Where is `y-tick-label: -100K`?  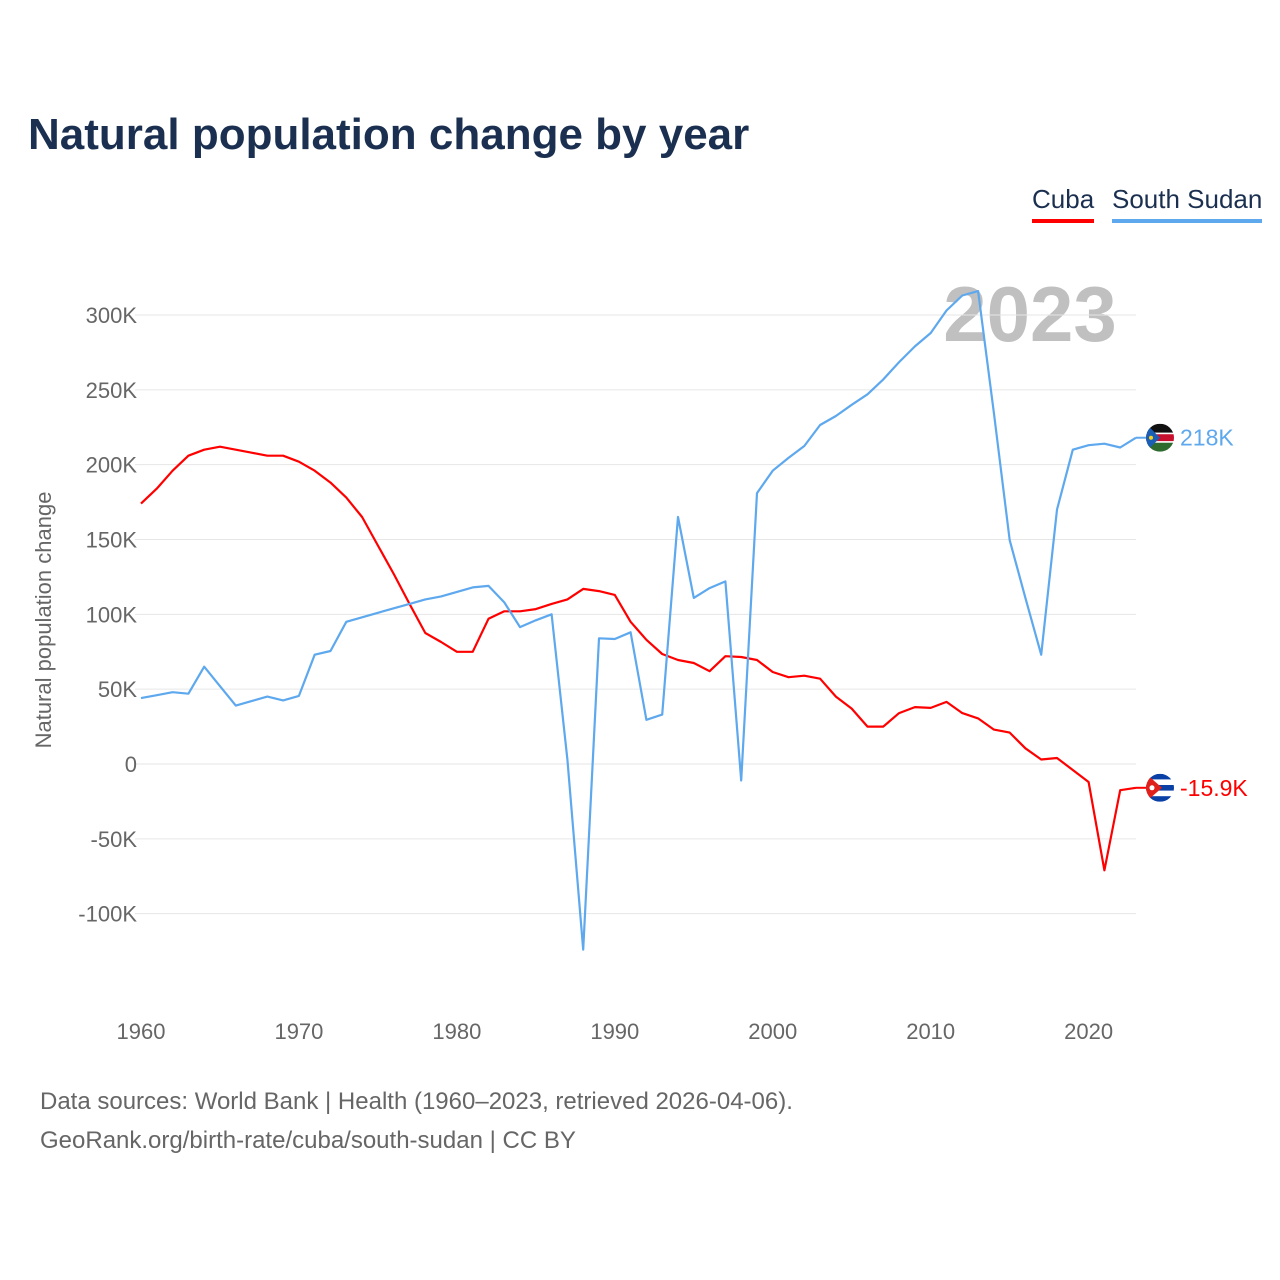 y-tick-label: -100K is located at coordinates (107, 914).